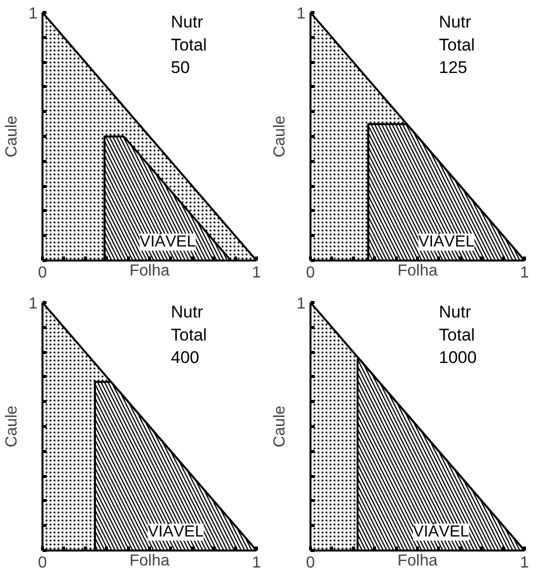 Image resolution: width=537 pixels, height=581 pixels. Describe the element at coordinates (188, 45) in the screenshot. I see `text: Nutr Total 50` at that location.